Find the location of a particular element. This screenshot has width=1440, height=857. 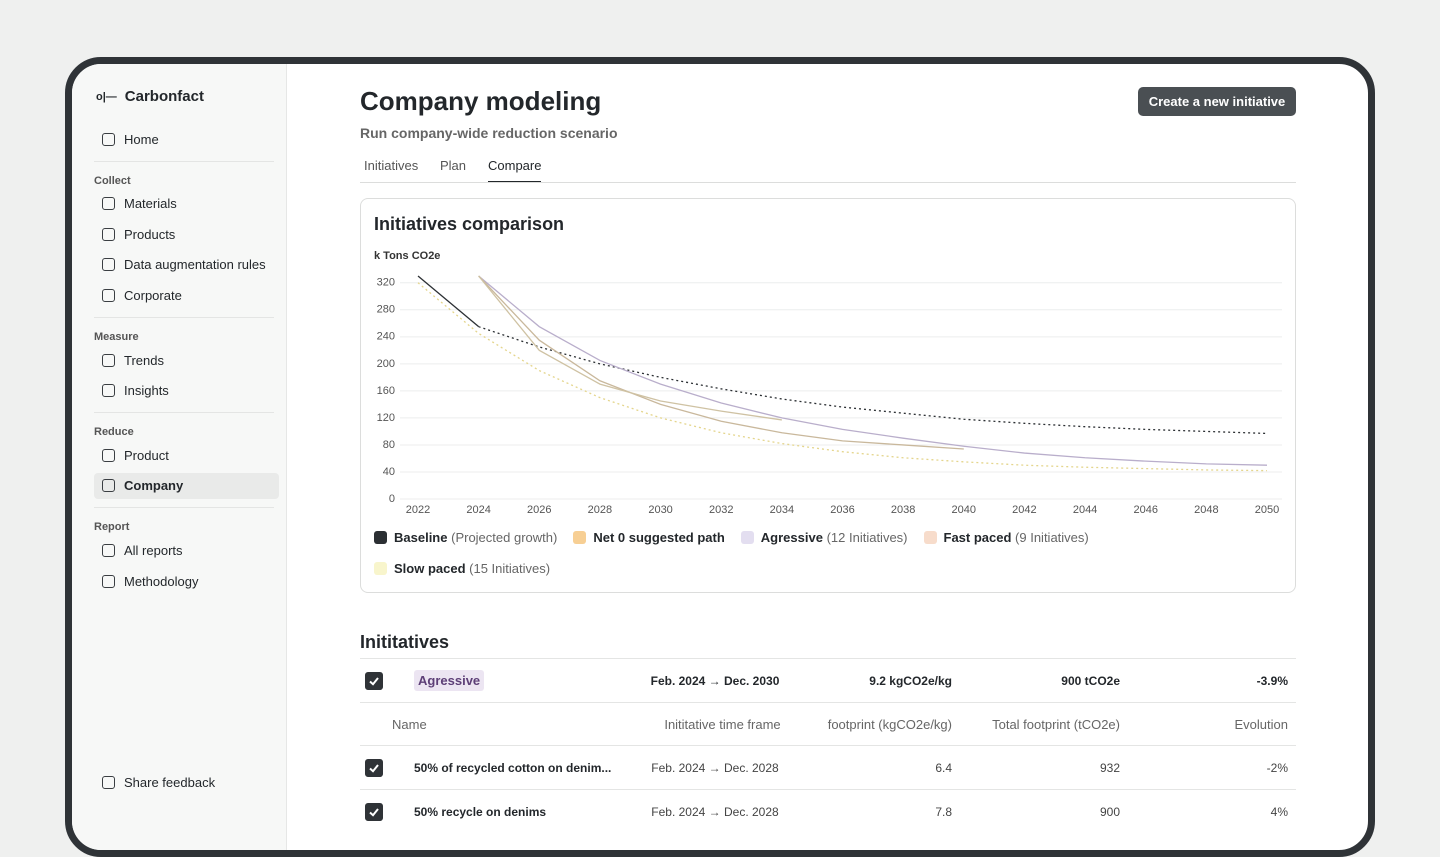

legend-text: Baseline (Projected growth) is located at coordinates (475, 537).